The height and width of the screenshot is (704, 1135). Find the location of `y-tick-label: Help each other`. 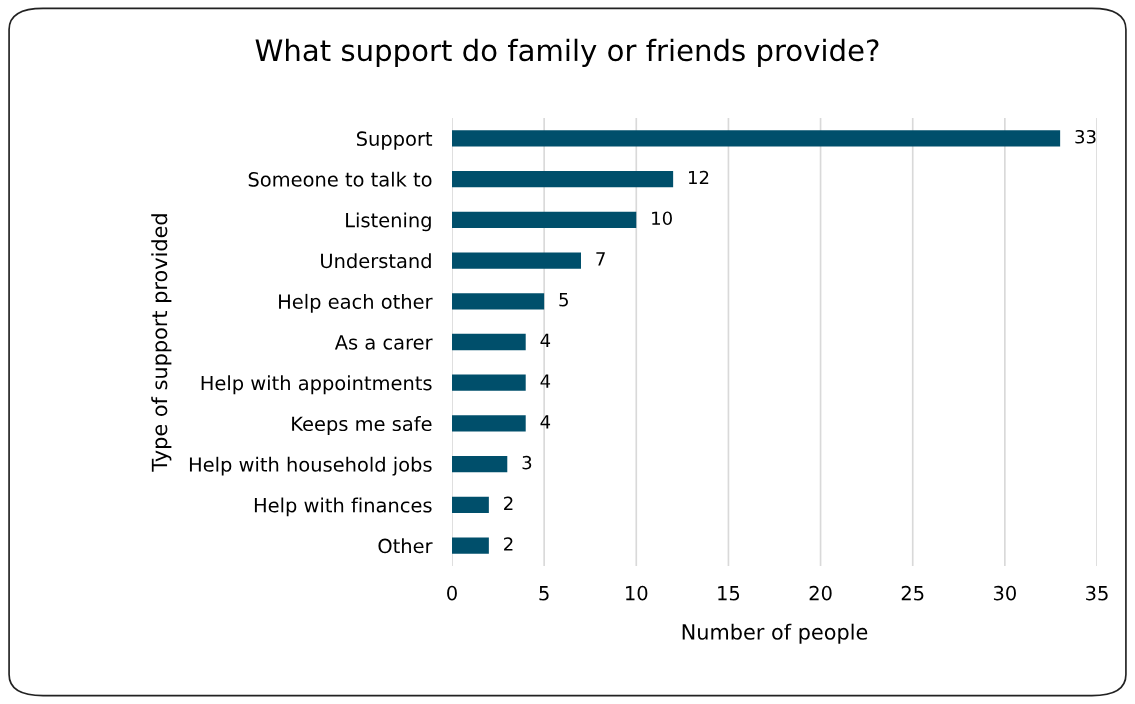

y-tick-label: Help each other is located at coordinates (356, 303).